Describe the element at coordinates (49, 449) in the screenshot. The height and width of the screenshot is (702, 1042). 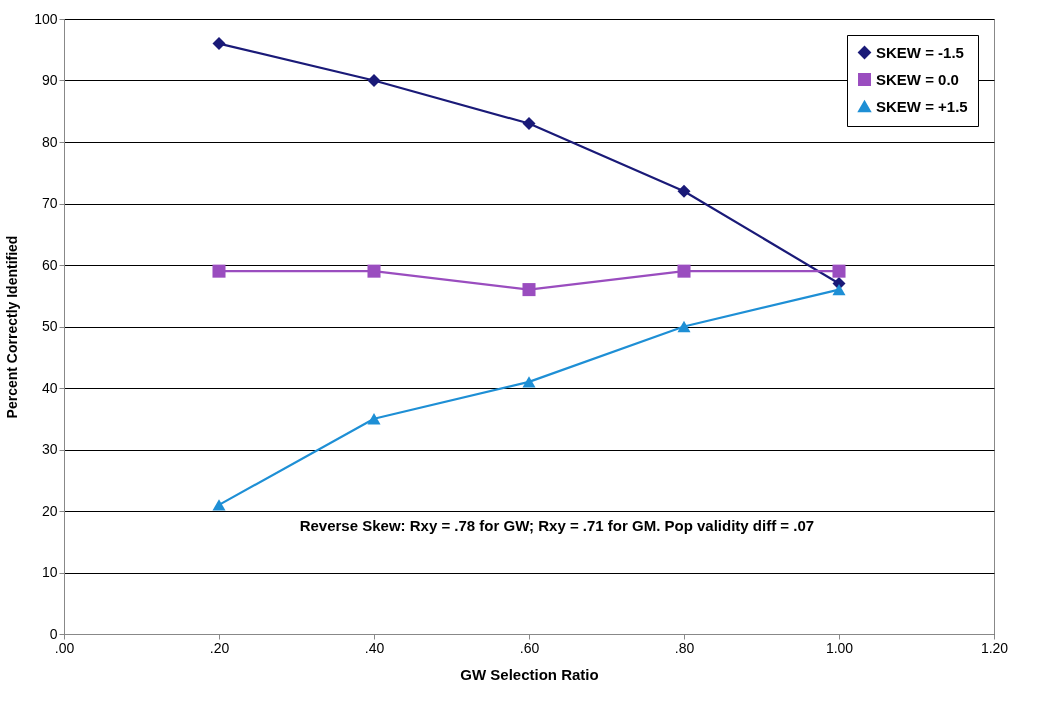
I see `y-tick-label: 30` at that location.